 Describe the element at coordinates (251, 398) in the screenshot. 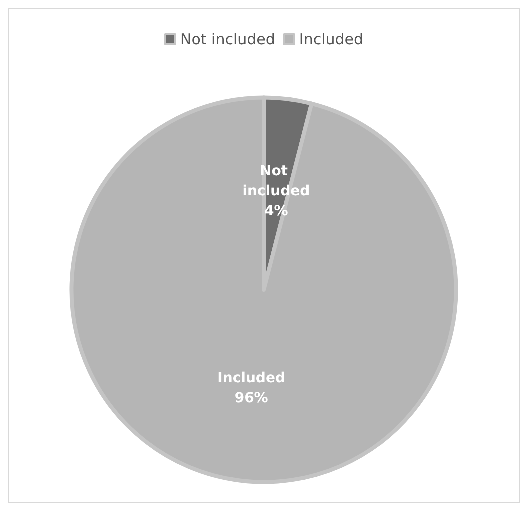

I see `data-label: 96%` at that location.